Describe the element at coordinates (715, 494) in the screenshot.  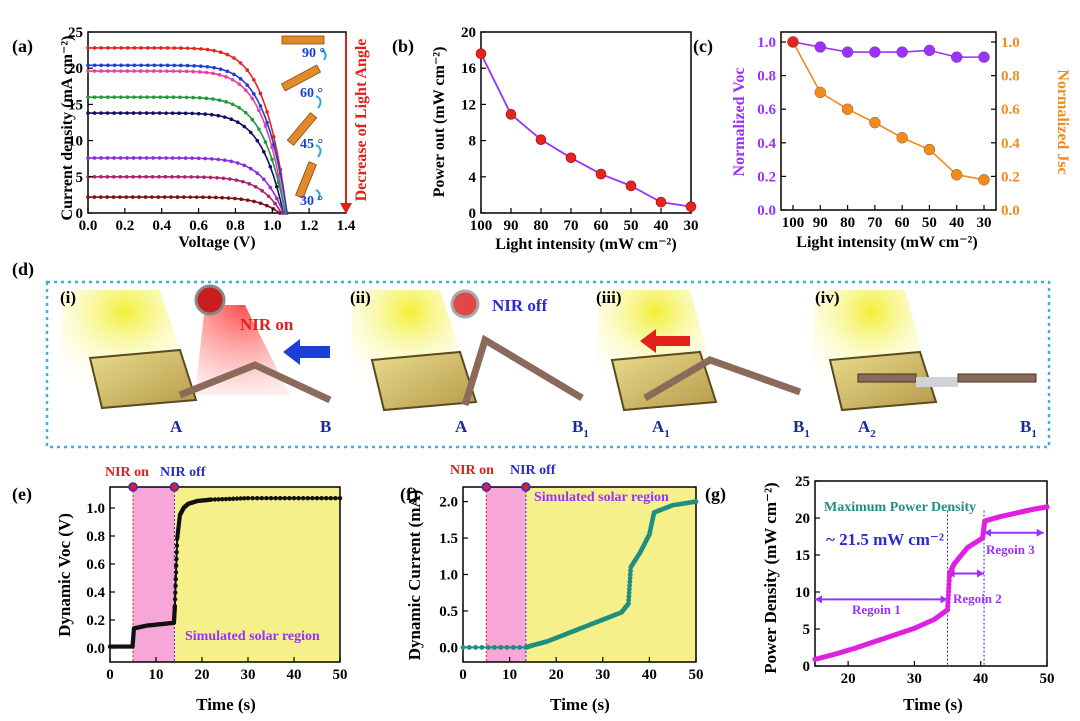
I see `panel-label-g: (g)` at that location.